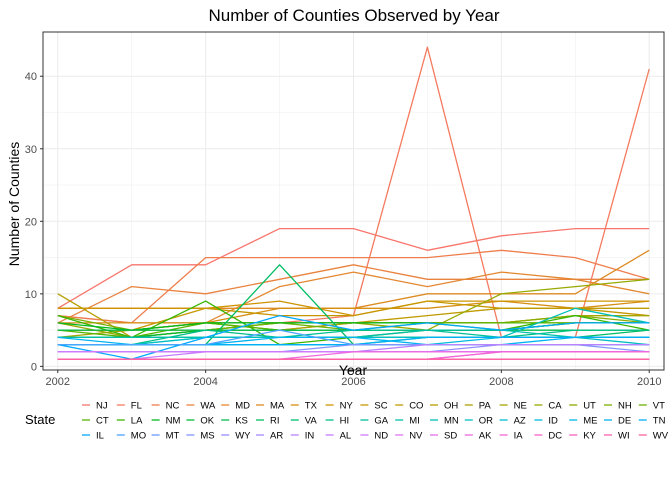 The height and width of the screenshot is (485, 672). I want to click on legend-label: NJ, so click(102, 406).